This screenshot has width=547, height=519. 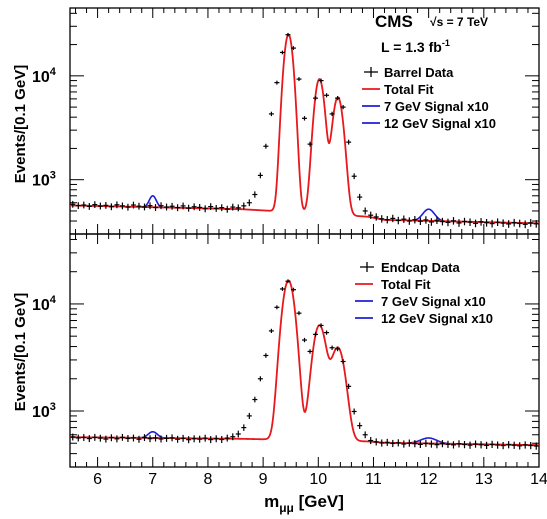 What do you see at coordinates (367, 267) in the screenshot?
I see `legend-data-marker` at bounding box center [367, 267].